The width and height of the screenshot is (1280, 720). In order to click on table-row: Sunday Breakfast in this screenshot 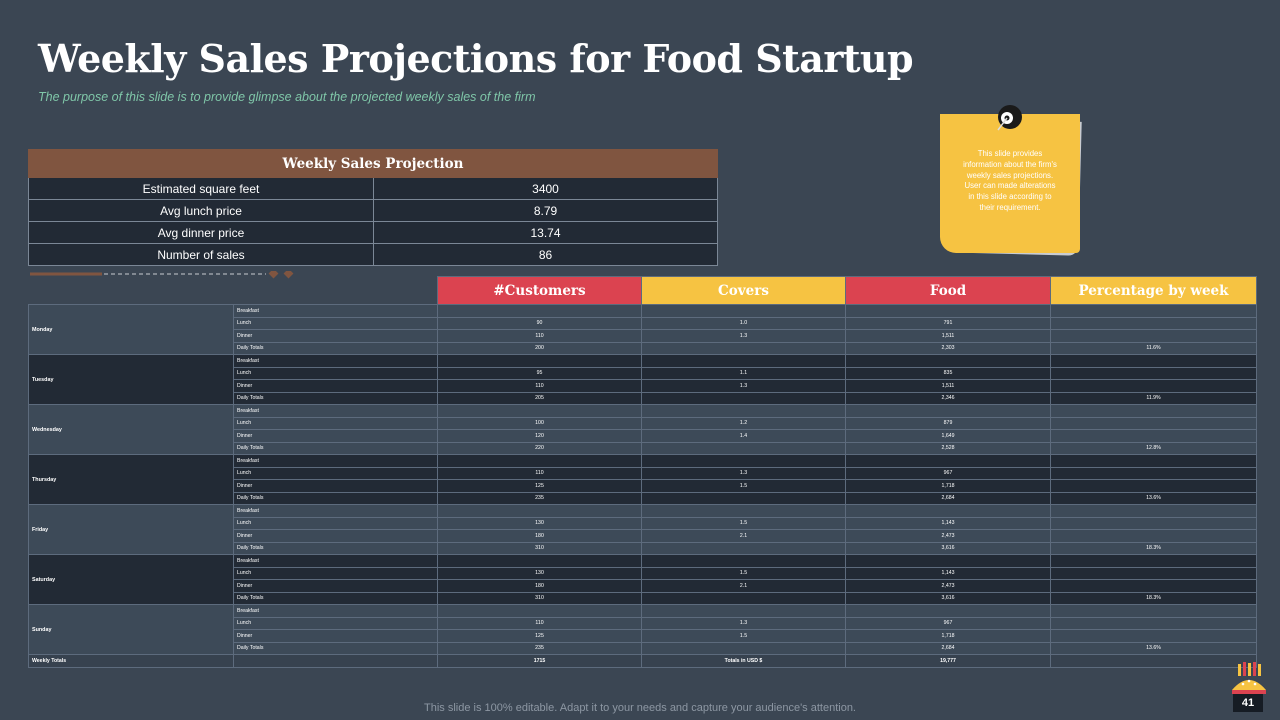, I will do `click(642, 629)`.